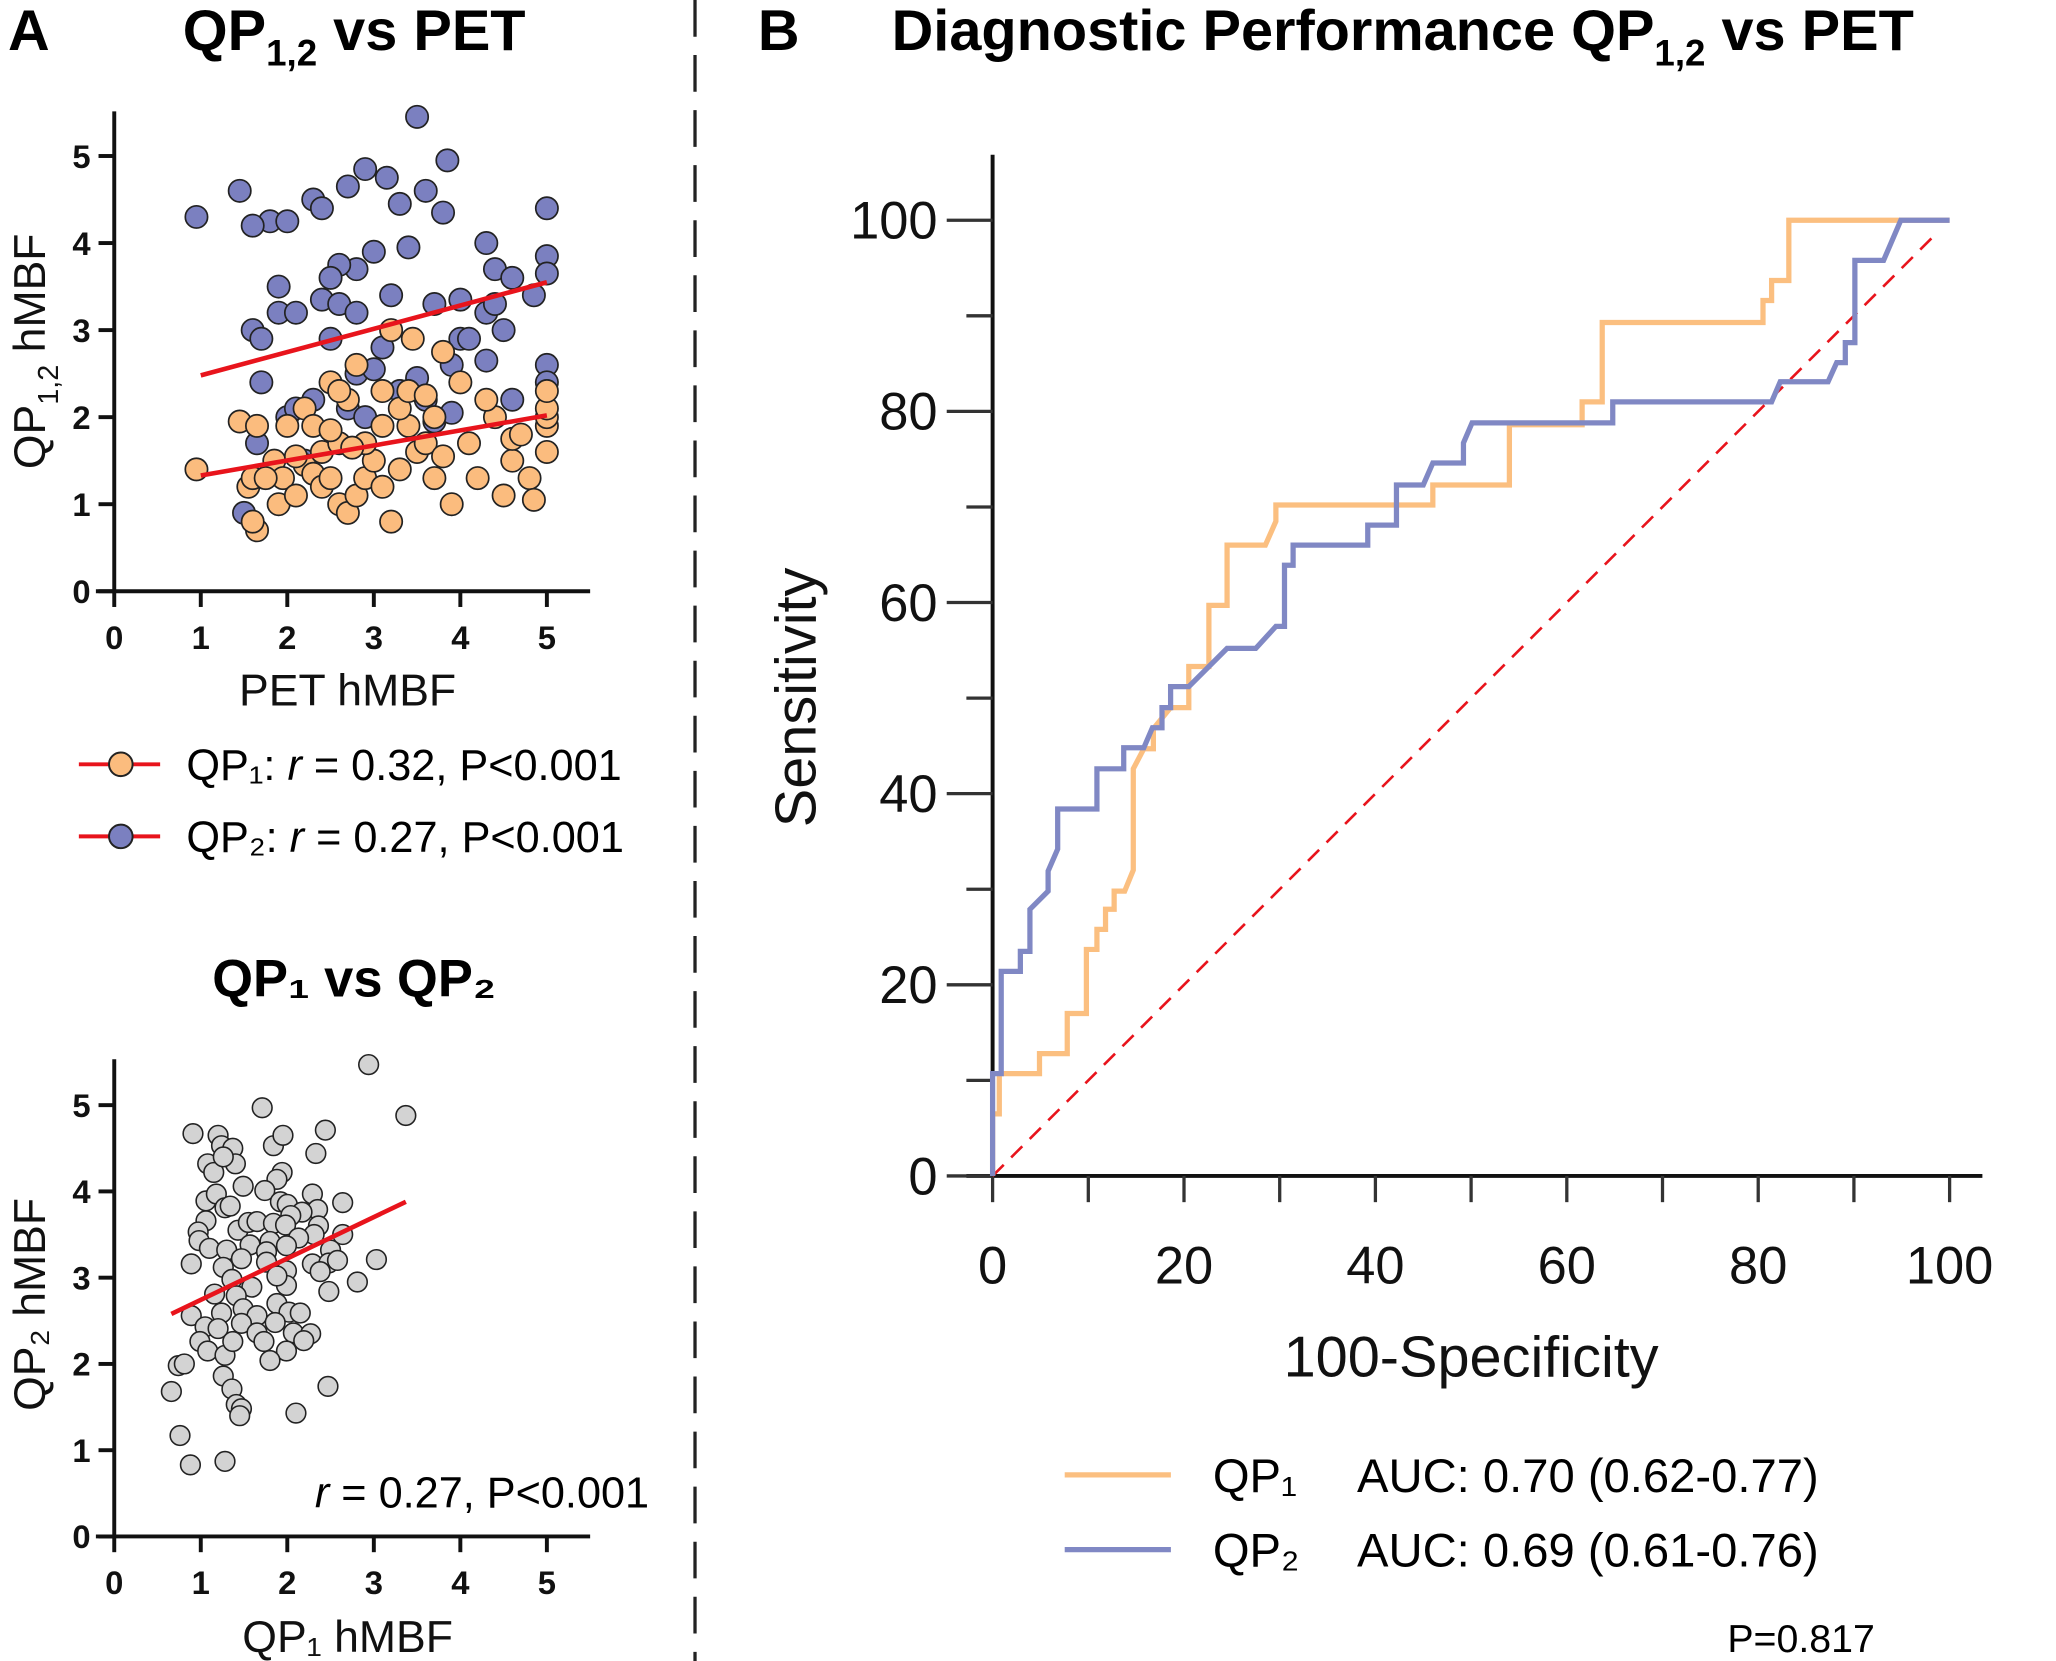 Image resolution: width=2056 pixels, height=1661 pixels. What do you see at coordinates (81, 1450) in the screenshot?
I see `scatter2-y-tick-label: 1` at bounding box center [81, 1450].